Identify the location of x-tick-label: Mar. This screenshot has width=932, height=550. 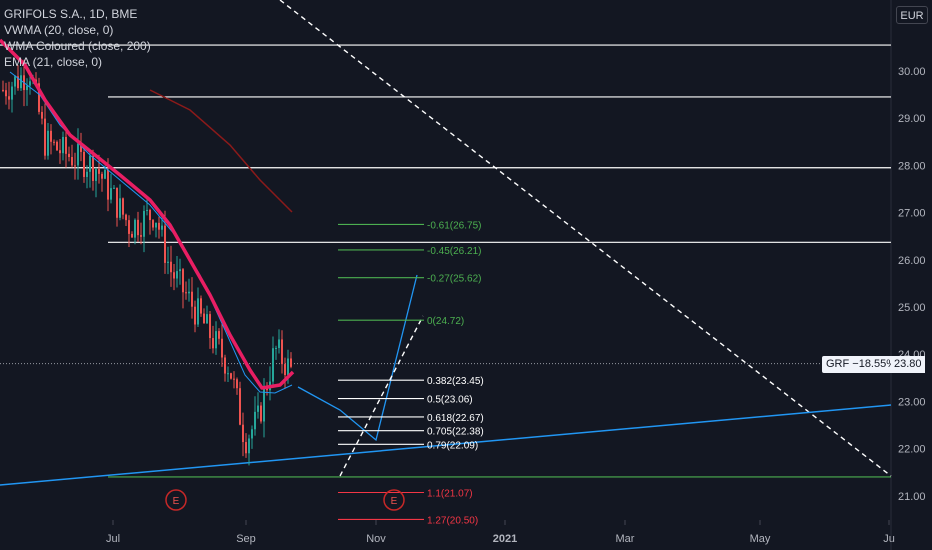
(625, 539).